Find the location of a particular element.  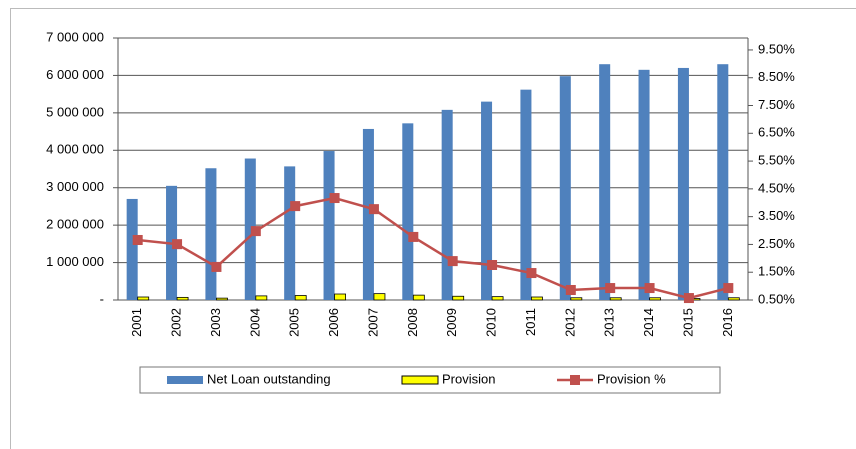

y-tick-label: 7 000 000 is located at coordinates (75, 36).